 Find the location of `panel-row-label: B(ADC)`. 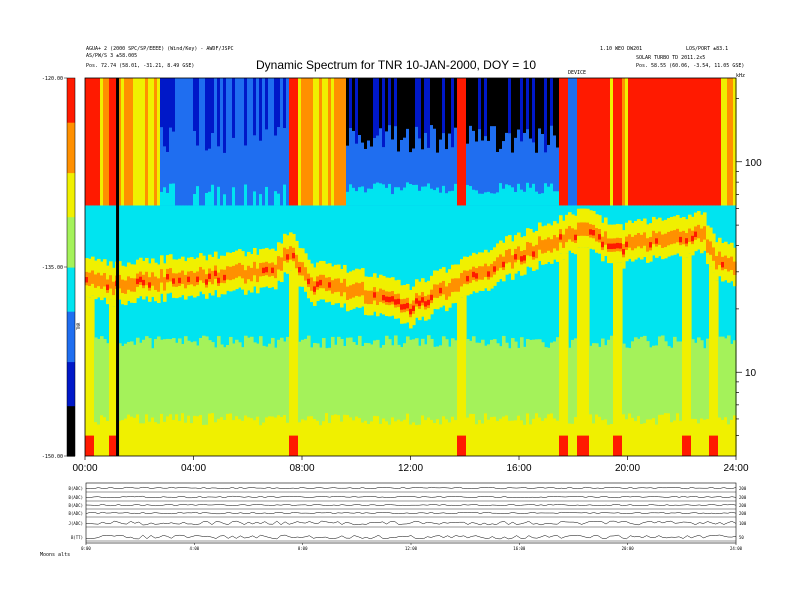

panel-row-label: B(ADC) is located at coordinates (76, 513).